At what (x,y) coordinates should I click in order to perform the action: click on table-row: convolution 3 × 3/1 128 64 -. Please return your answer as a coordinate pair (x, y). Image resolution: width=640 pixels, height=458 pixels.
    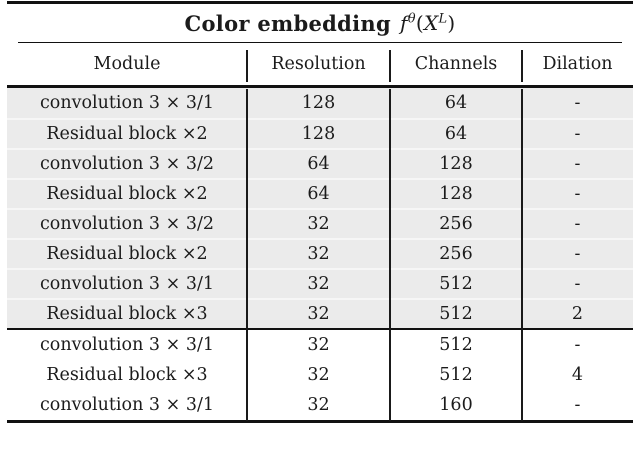
    Looking at the image, I should click on (320, 102).